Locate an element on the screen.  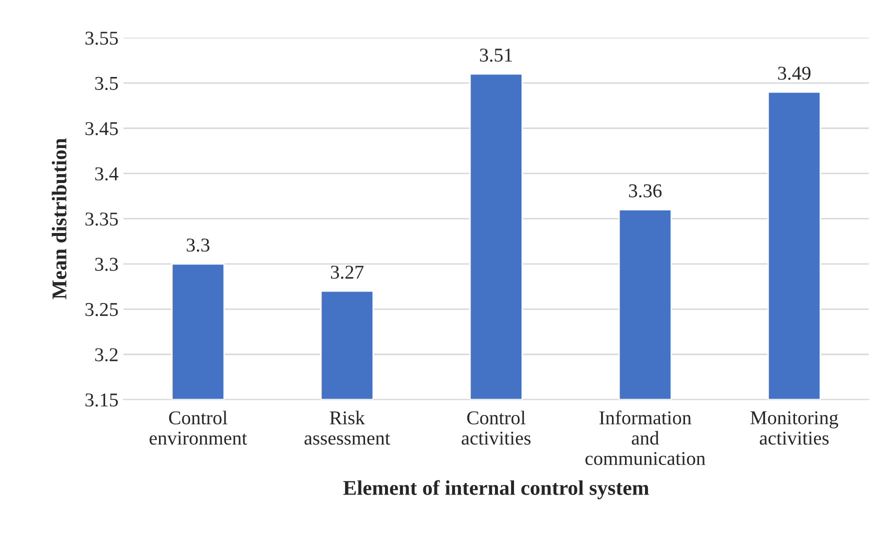
y-tick-label: 3.55 is located at coordinates (102, 38).